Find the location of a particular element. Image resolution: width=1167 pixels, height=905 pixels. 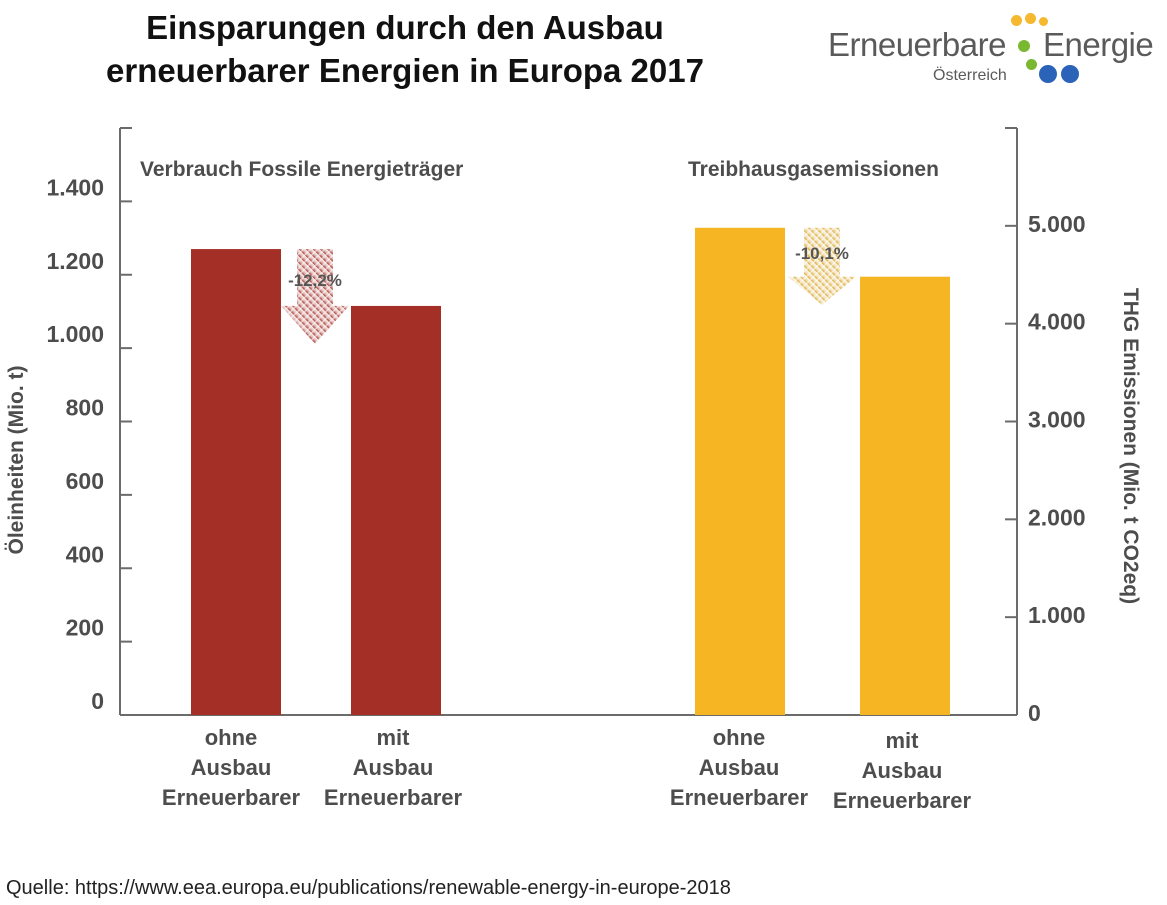

left-axis-tick-label: 1.000 is located at coordinates (75, 334).